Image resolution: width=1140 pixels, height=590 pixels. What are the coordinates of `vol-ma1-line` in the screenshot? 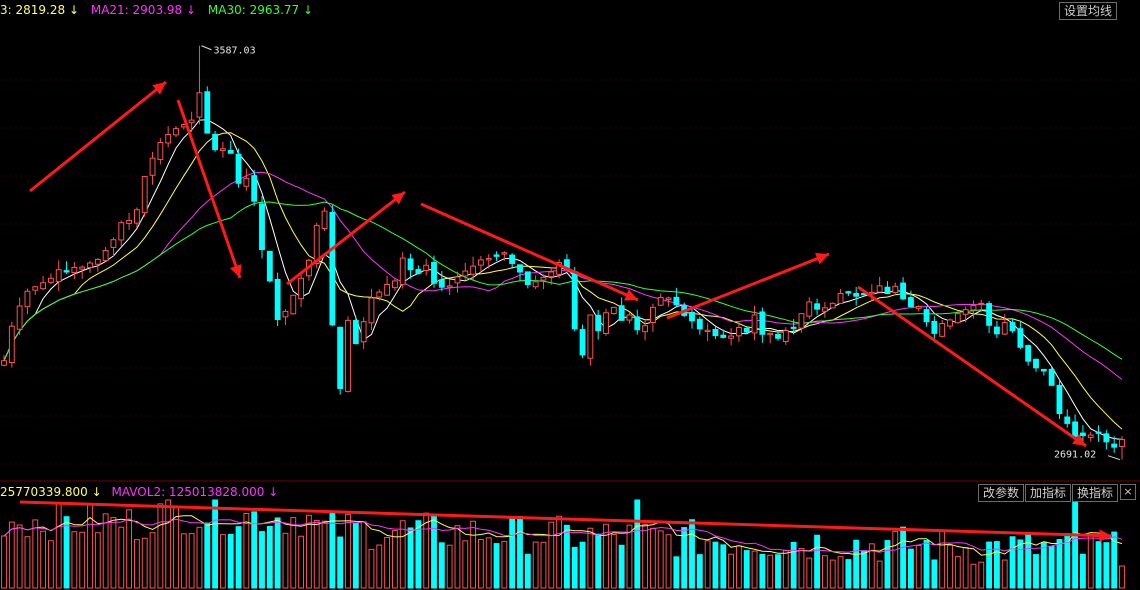 It's located at (563, 535).